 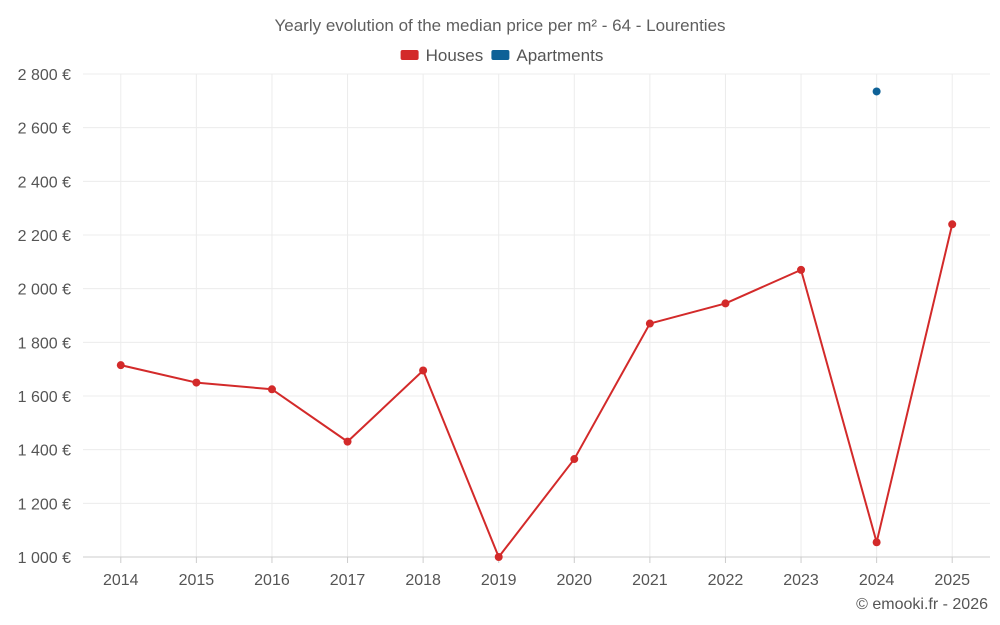 I want to click on x-tick-label: 2022, so click(x=726, y=580).